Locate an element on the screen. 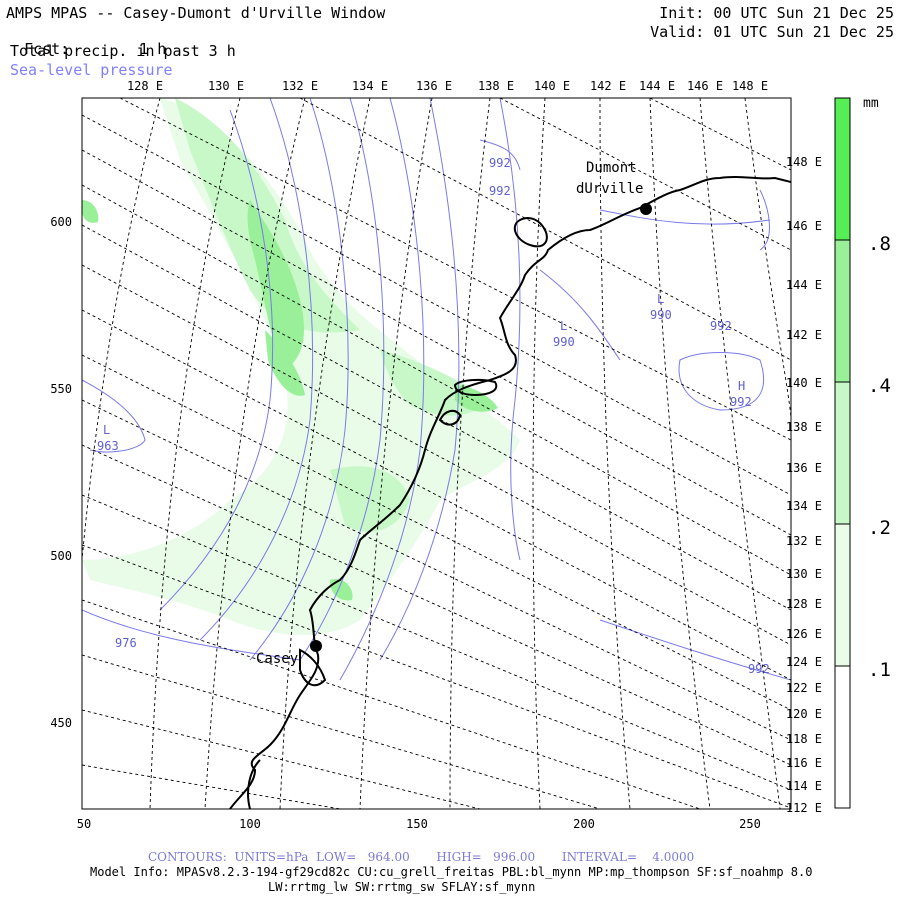  lon-label-right: 122 E is located at coordinates (804, 688).